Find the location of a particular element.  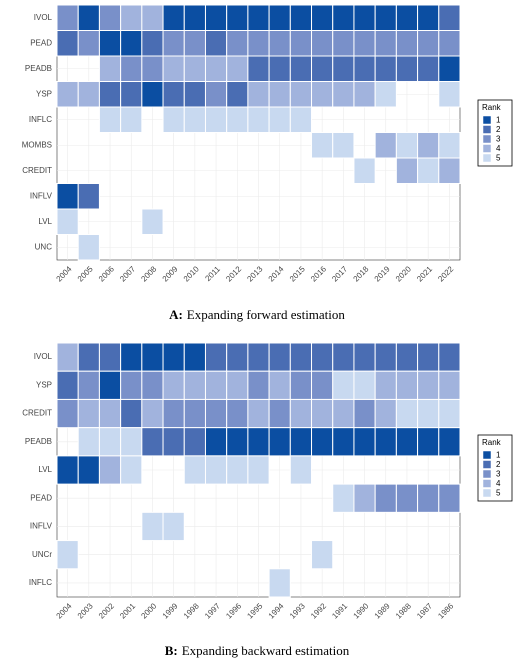

x-tick-label: 2013 is located at coordinates (254, 273).